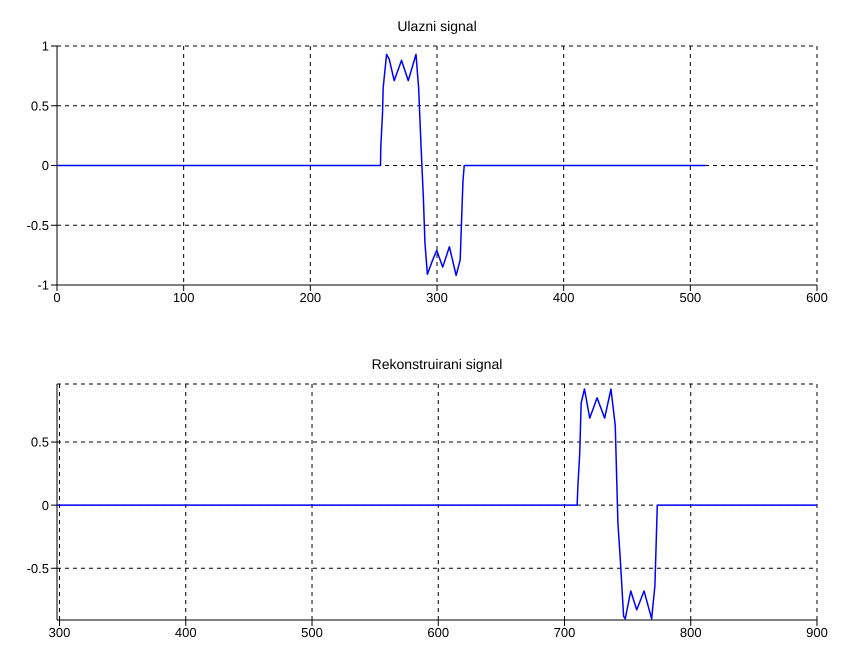 This screenshot has height=649, width=845. Describe the element at coordinates (45, 46) in the screenshot. I see `y-tick-label: 1` at that location.